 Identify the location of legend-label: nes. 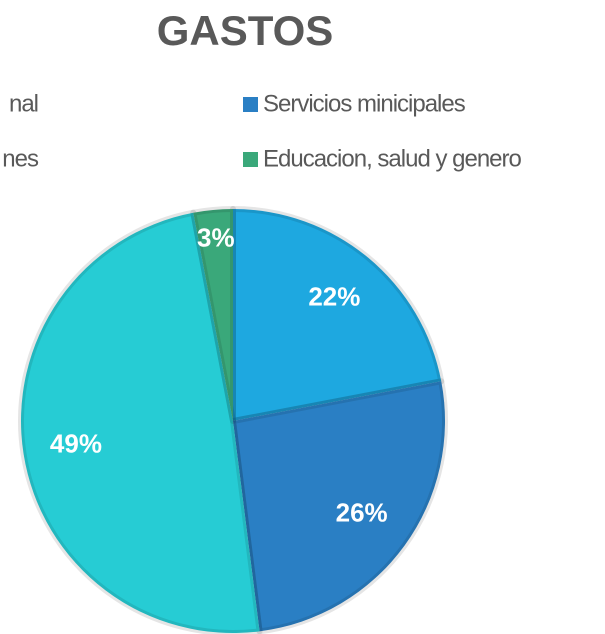
(20, 158).